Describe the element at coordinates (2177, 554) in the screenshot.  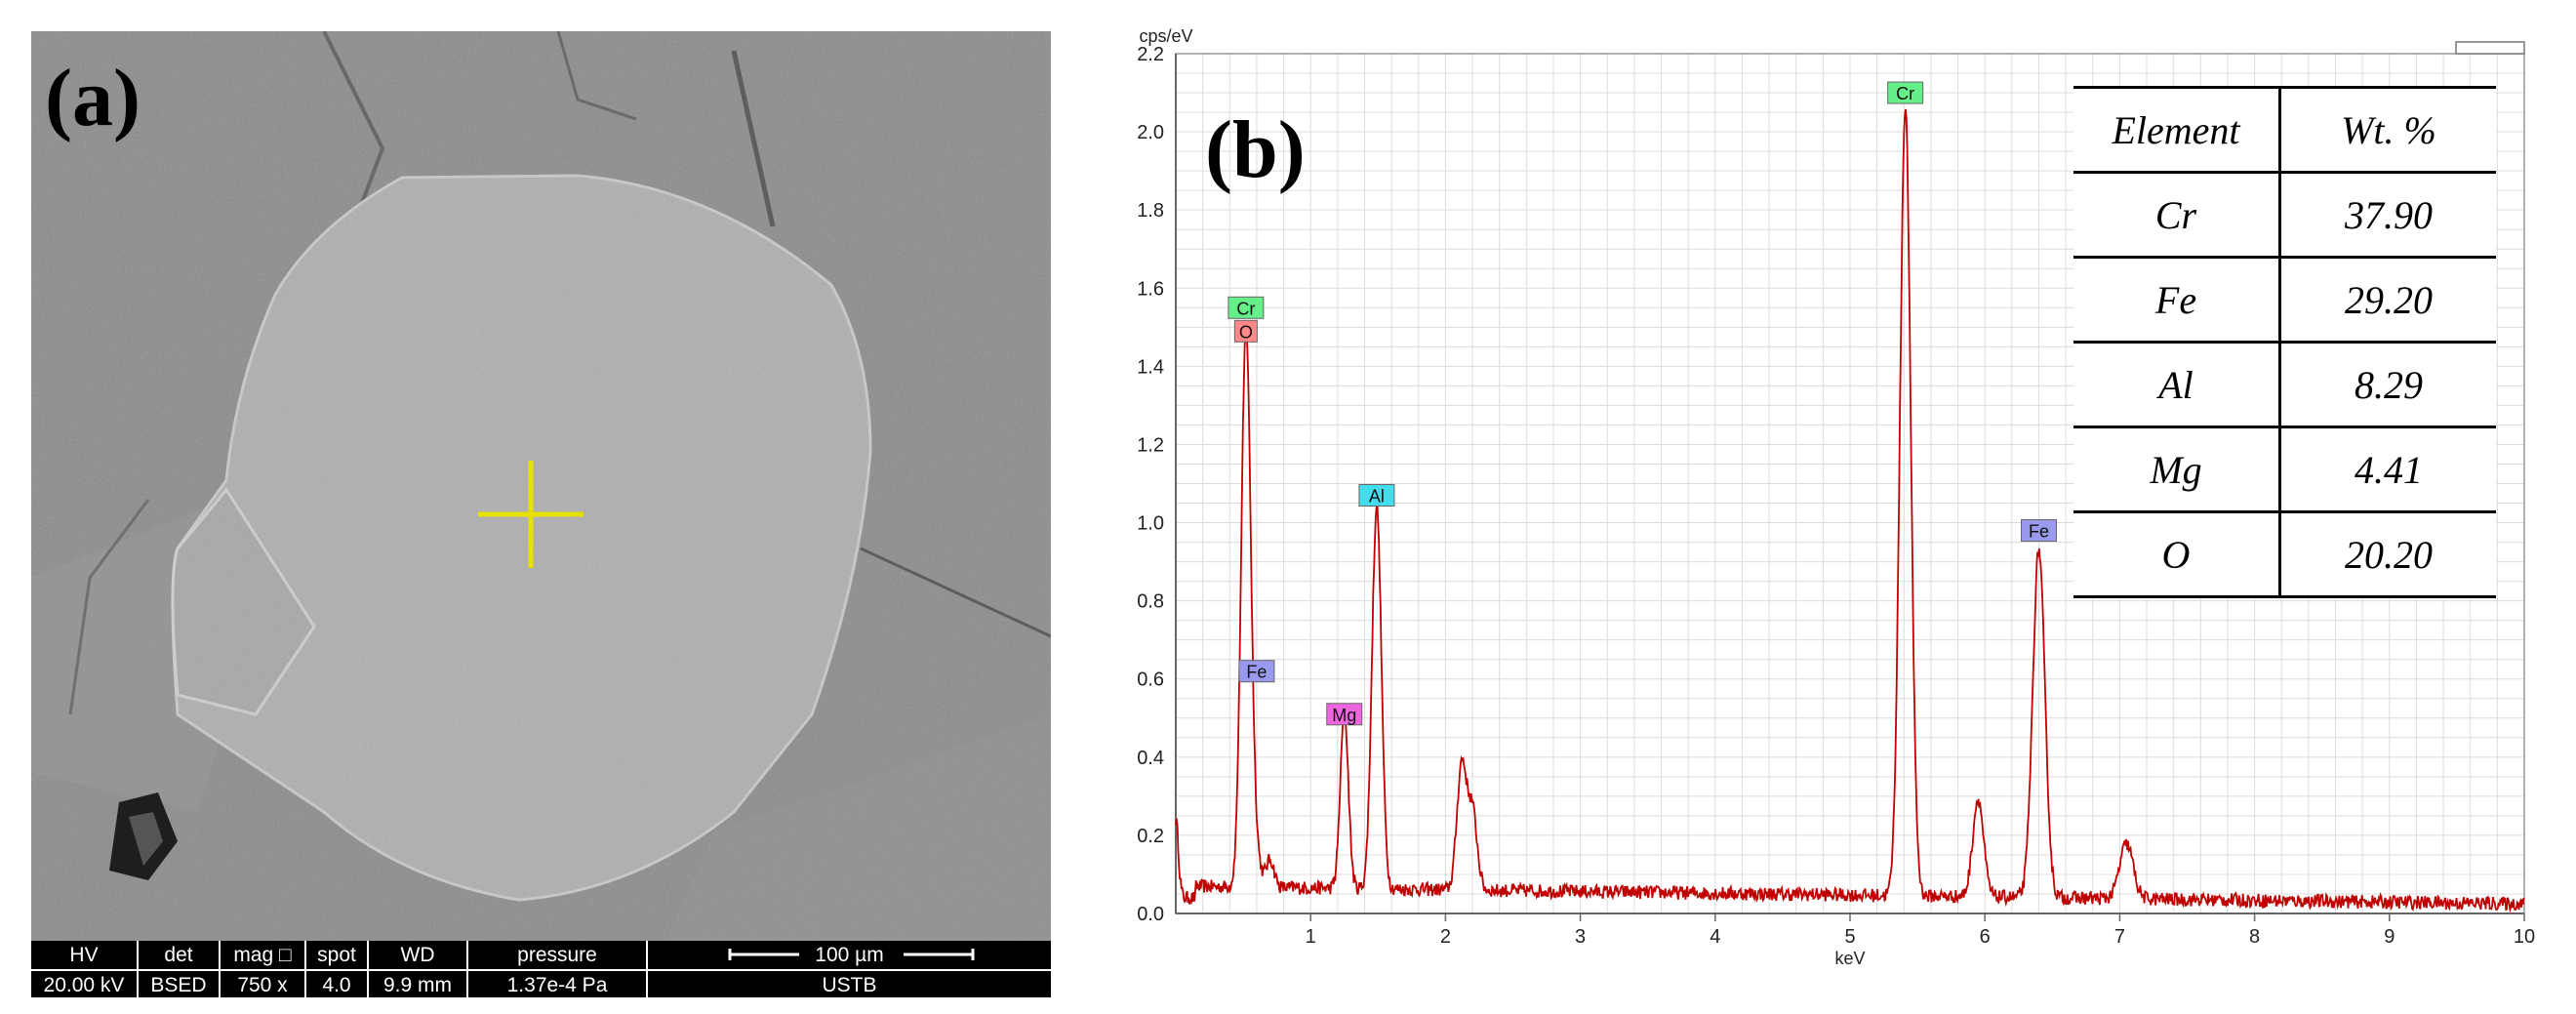
I see `table-cell-element: O` at that location.